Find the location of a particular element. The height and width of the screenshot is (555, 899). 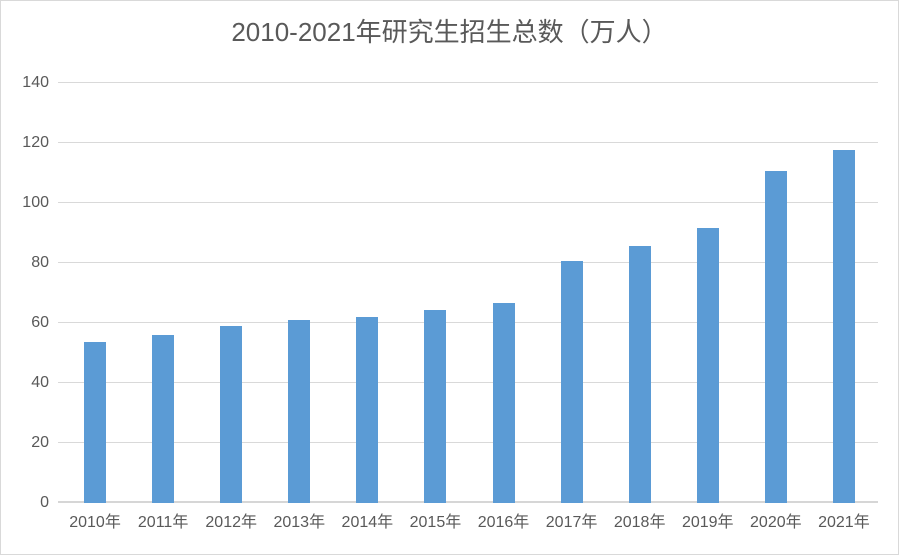

x-tick-label: 2017年 is located at coordinates (571, 522).